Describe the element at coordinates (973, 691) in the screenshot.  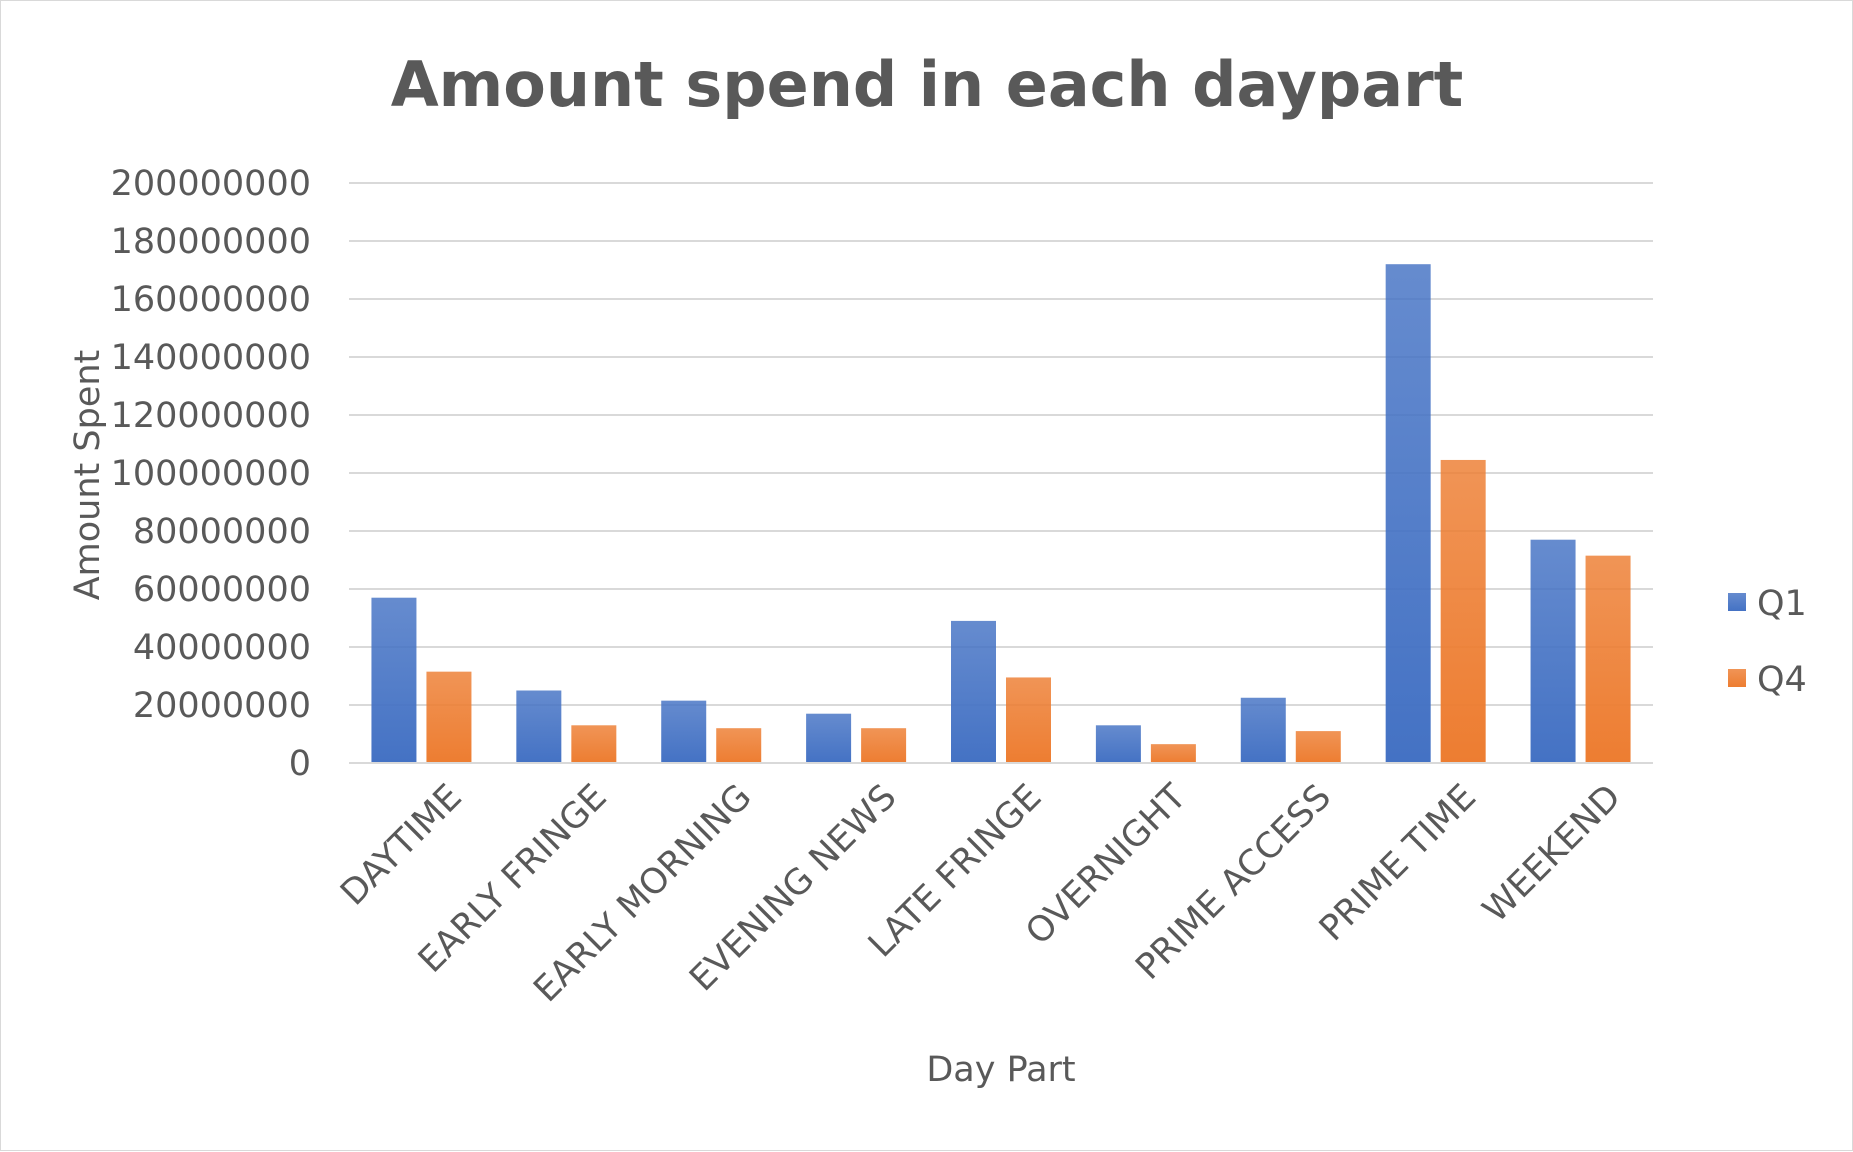
I see `bar-q1-late-fringe` at that location.